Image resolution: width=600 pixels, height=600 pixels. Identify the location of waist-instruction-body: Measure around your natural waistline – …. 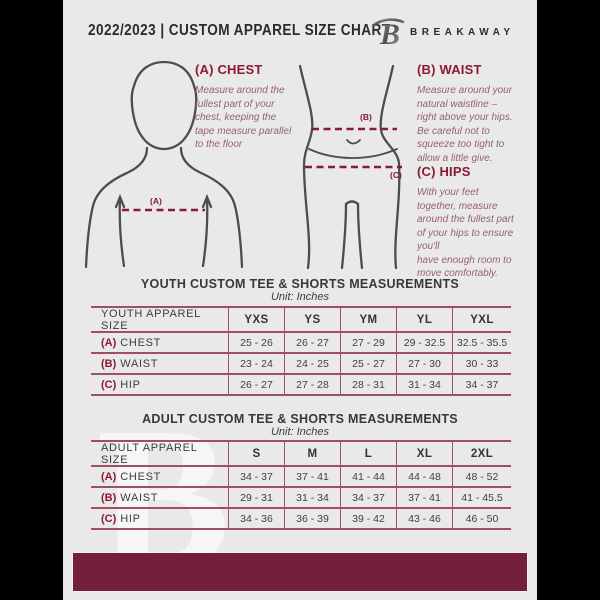
(465, 124).